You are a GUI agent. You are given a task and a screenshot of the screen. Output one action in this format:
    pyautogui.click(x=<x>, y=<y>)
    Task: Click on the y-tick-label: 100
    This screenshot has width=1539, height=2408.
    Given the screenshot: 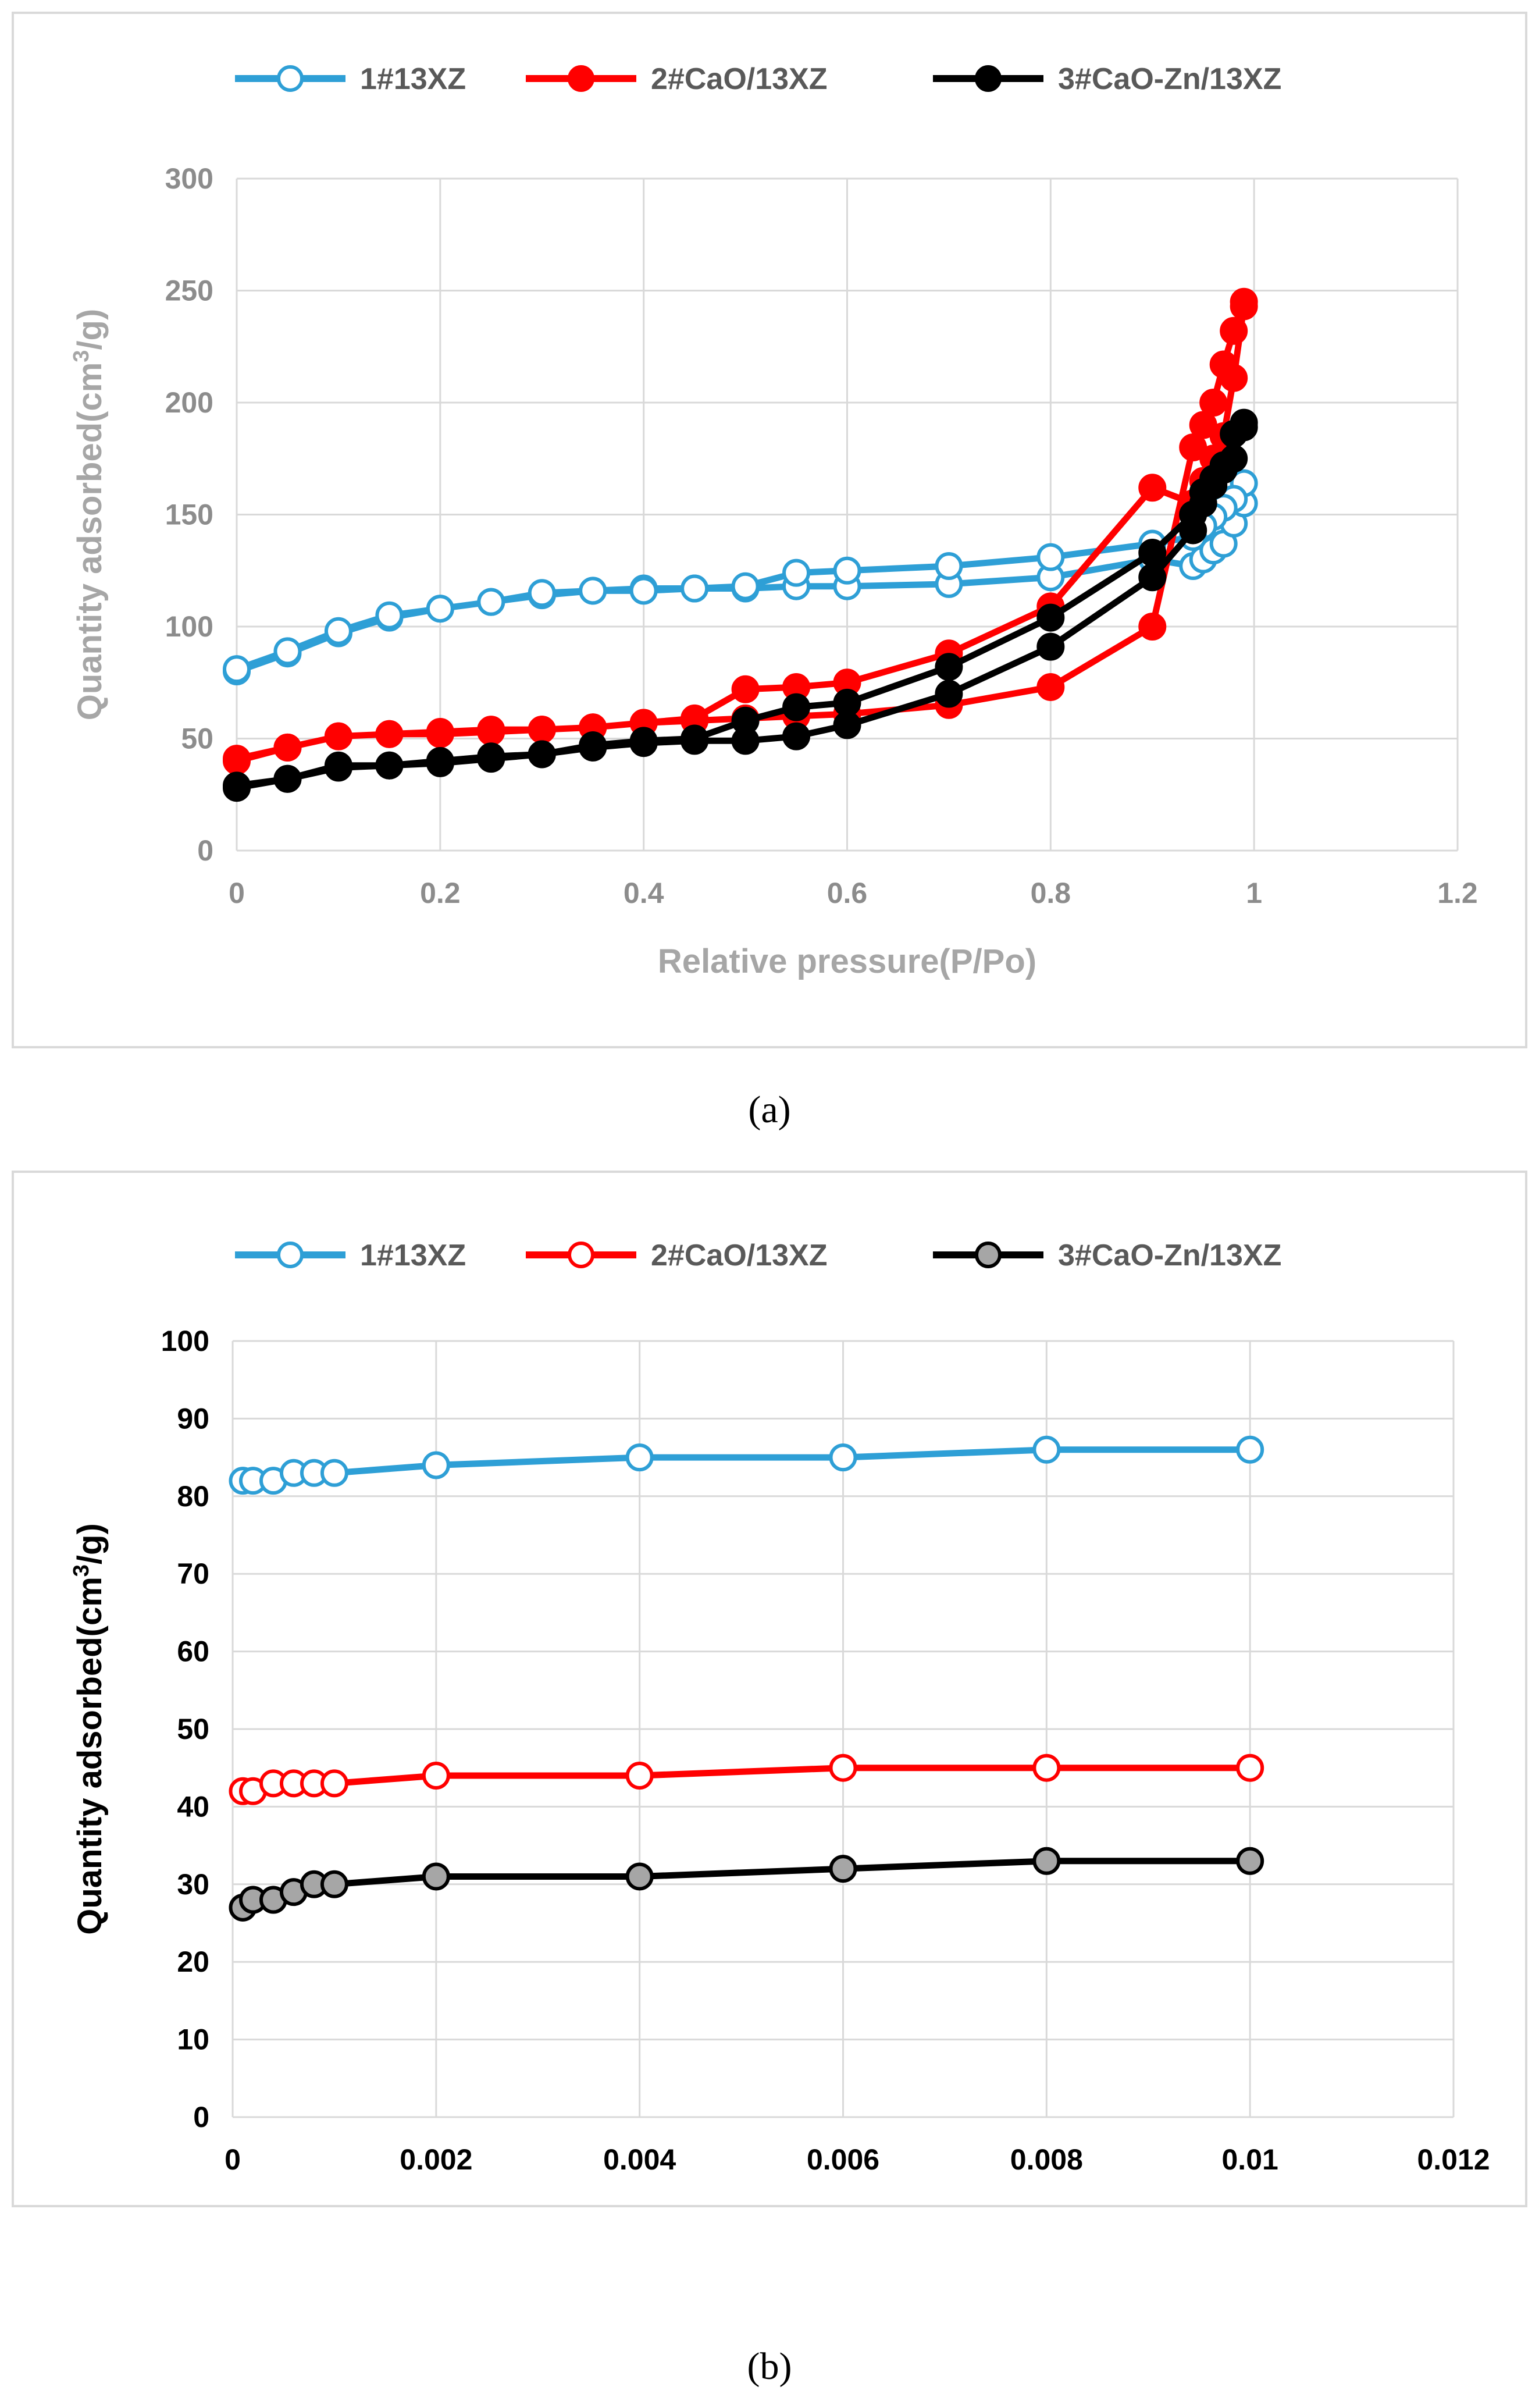 What is the action you would take?
    pyautogui.click(x=185, y=1341)
    